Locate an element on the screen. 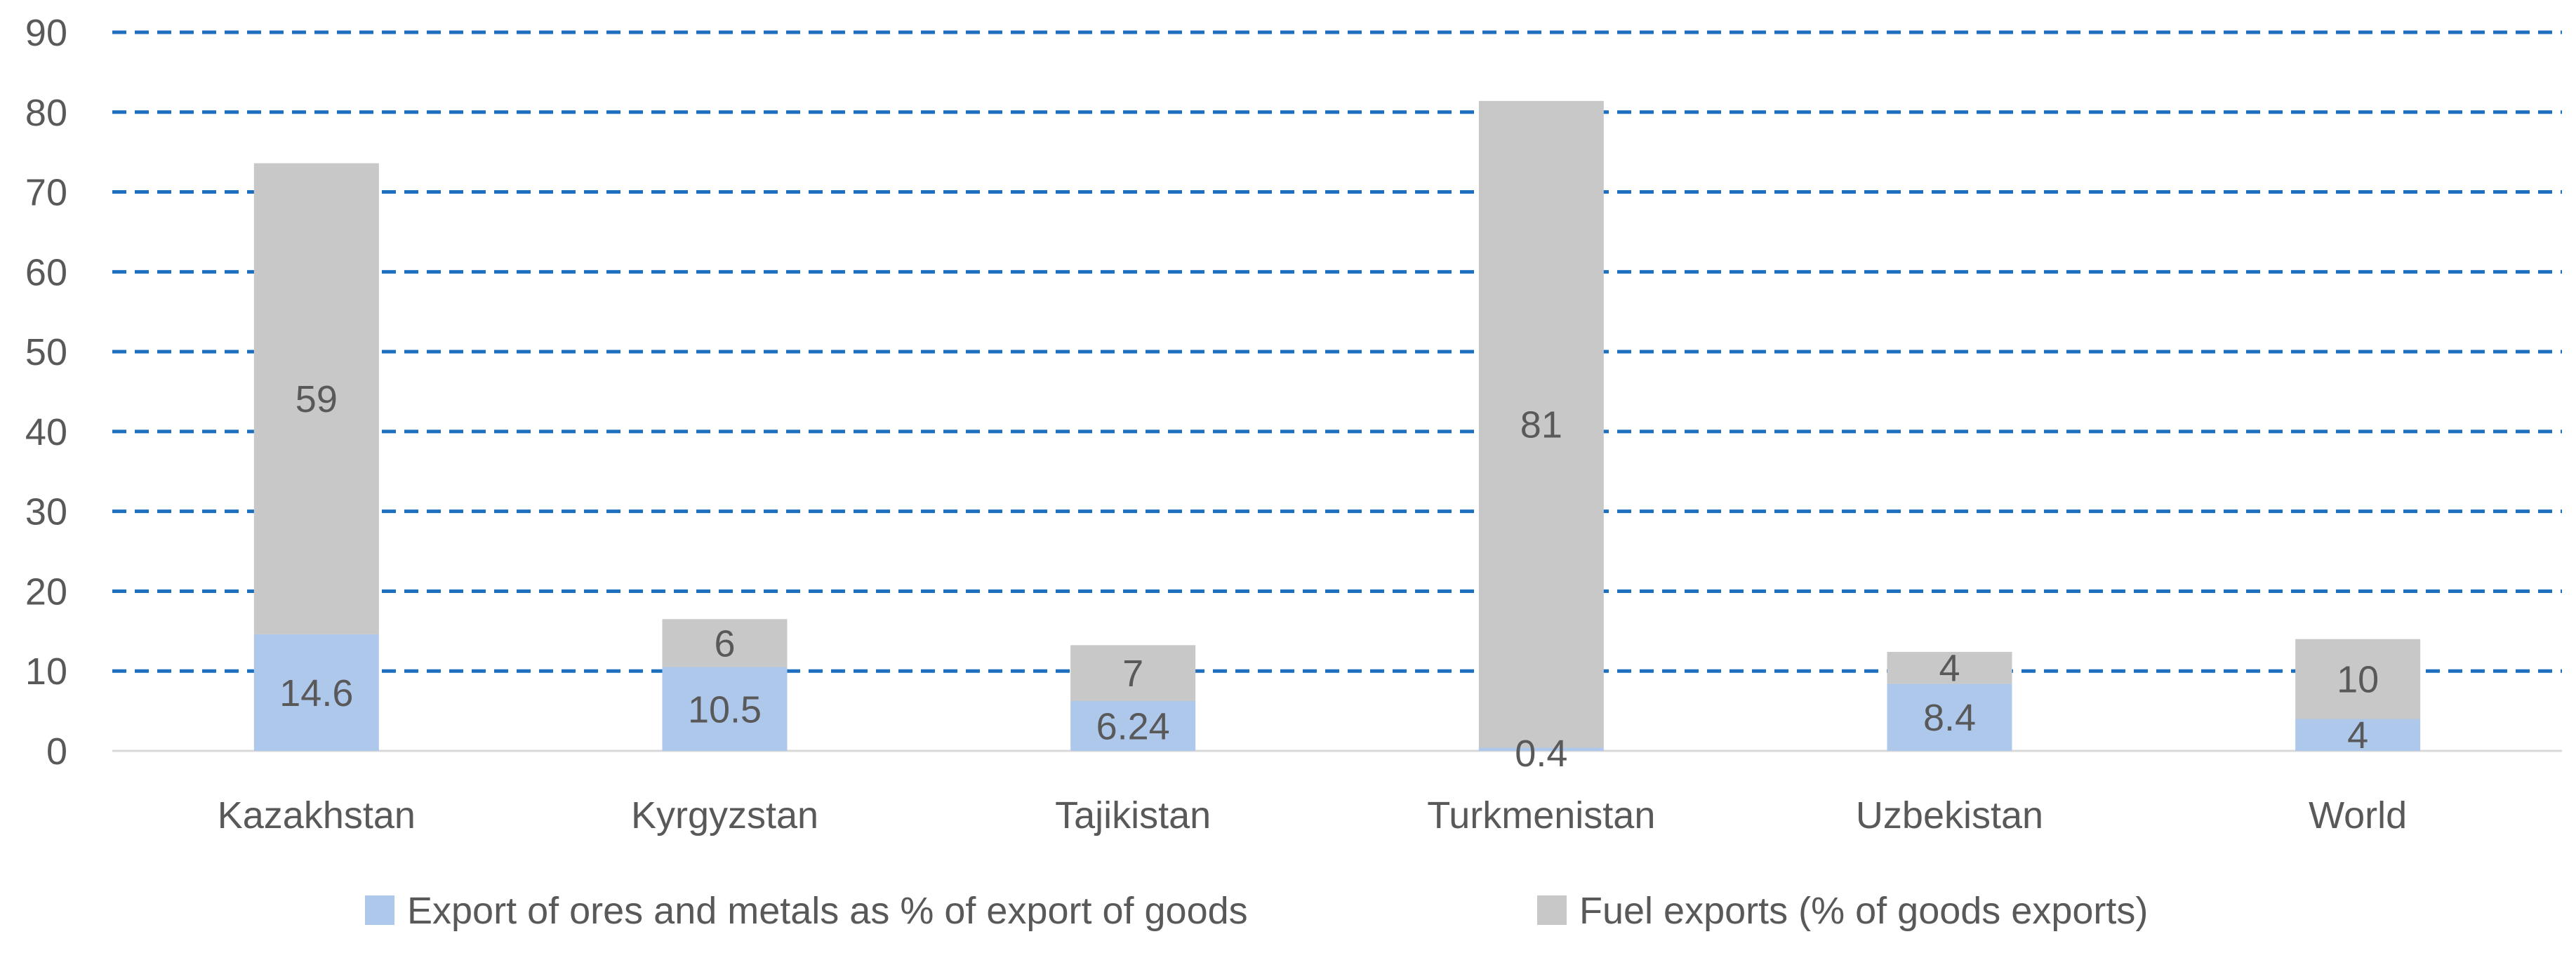  data-label: 8.4 is located at coordinates (1950, 718).